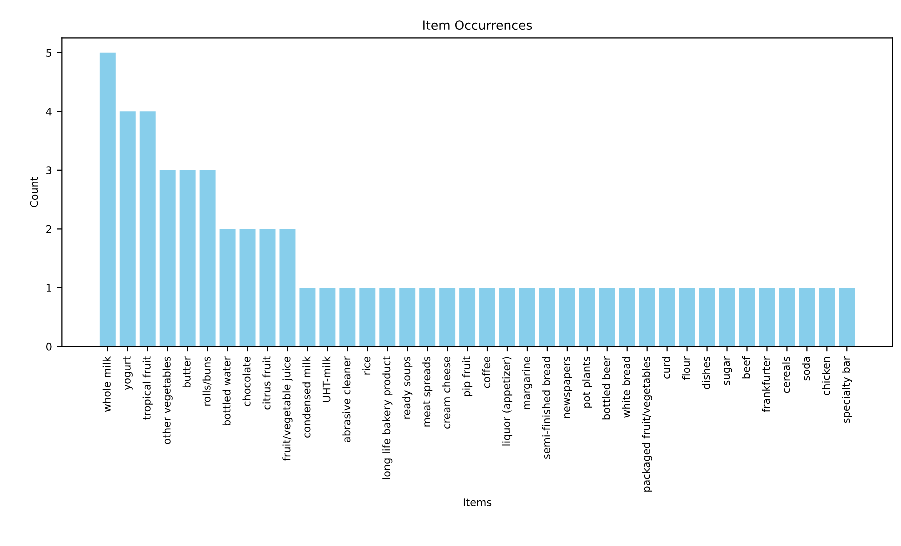 This screenshot has width=901, height=546. I want to click on x-tick-label: cereals, so click(786, 375).